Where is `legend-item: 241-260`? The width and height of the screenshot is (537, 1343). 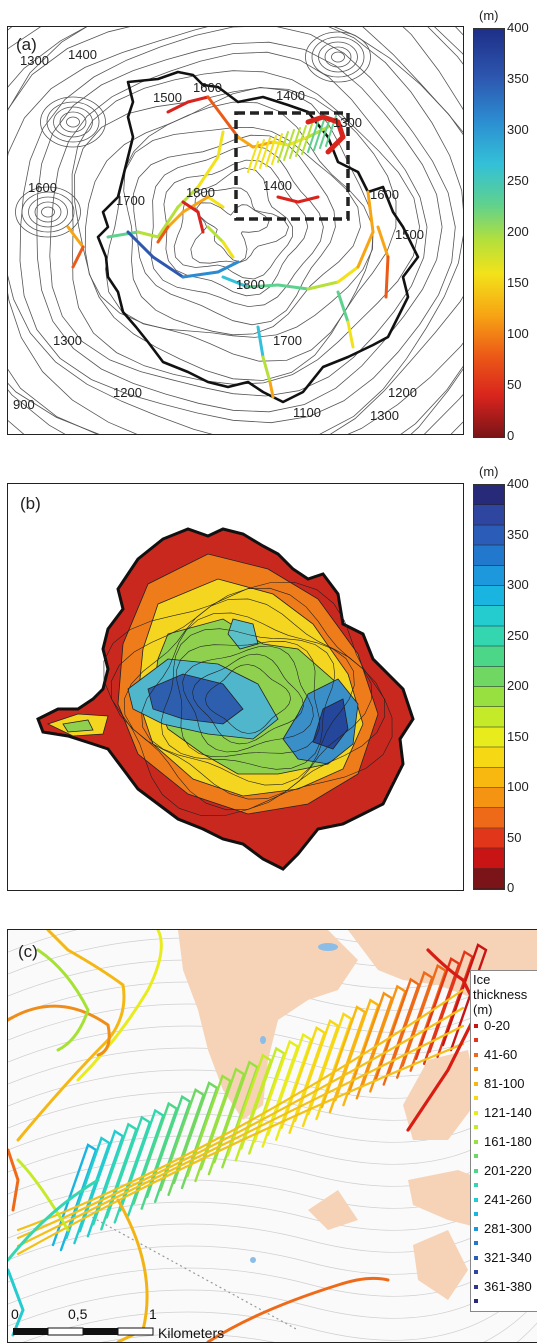
legend-item: 241-260 is located at coordinates (501, 1200).